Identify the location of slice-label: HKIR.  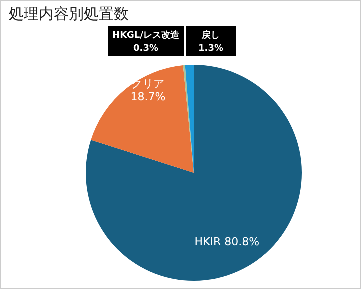
(208, 241).